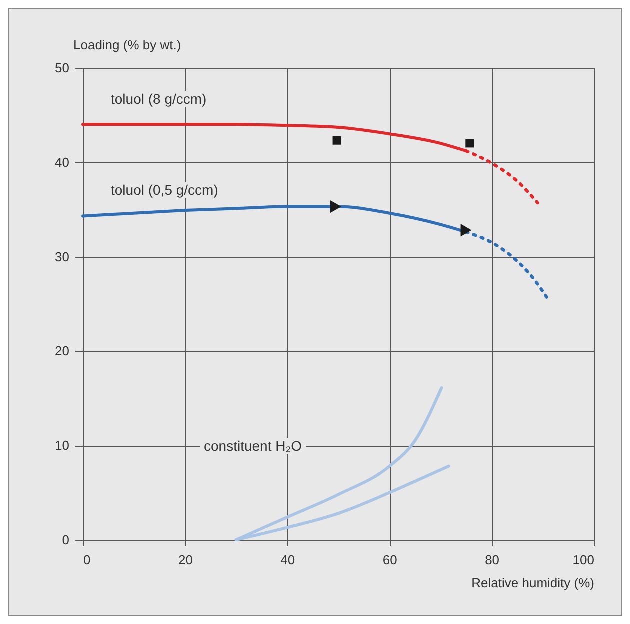 This screenshot has height=624, width=630. I want to click on y-tick-label: 10, so click(62, 446).